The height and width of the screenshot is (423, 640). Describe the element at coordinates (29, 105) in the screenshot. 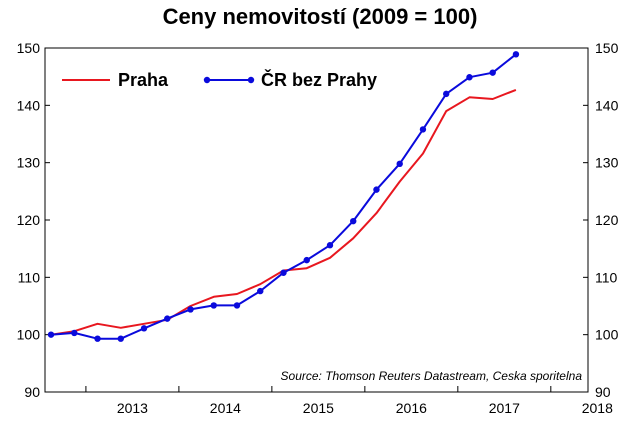

I see `y-tick-label-left: 140` at that location.